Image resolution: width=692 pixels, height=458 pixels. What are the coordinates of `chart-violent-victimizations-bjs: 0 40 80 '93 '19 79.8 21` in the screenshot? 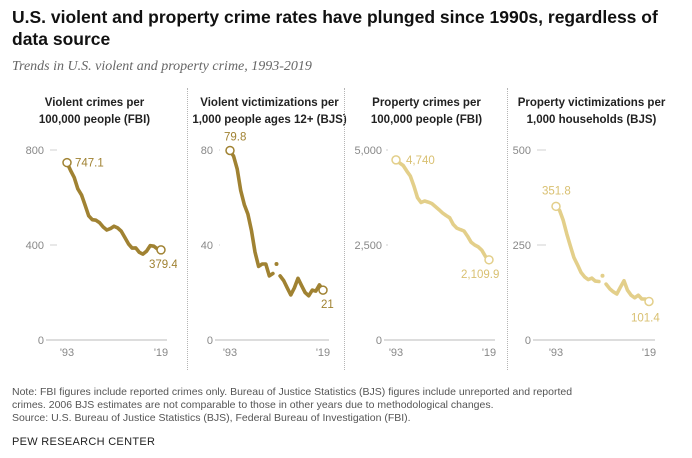 It's located at (267, 245).